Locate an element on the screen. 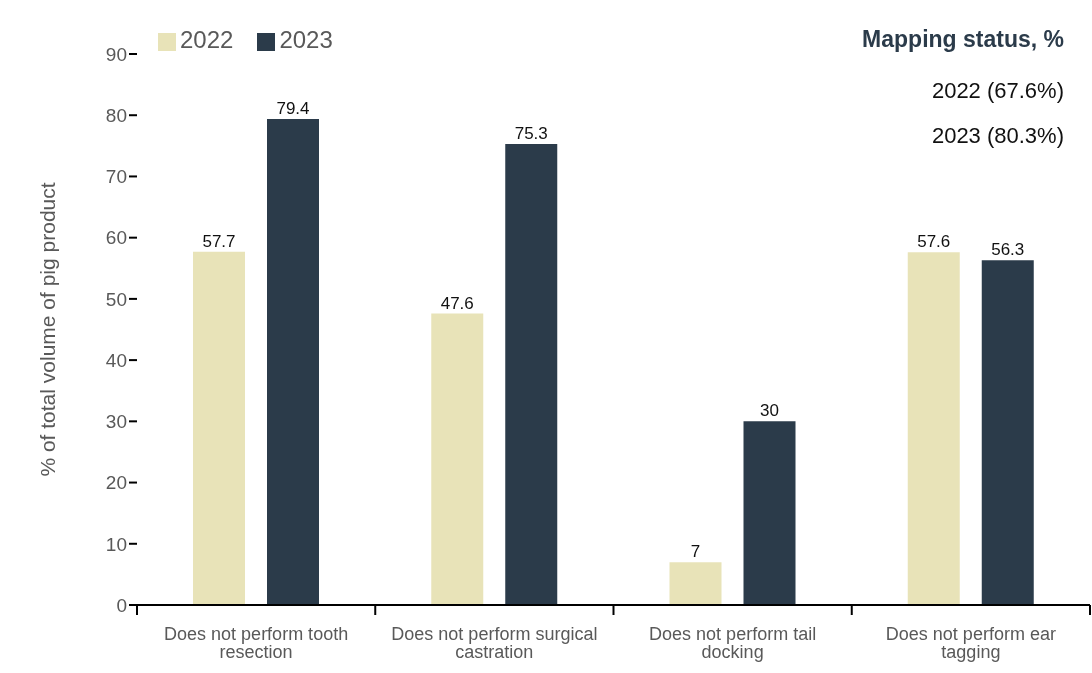 The image size is (1092, 673). y-tick-label: 0 is located at coordinates (121, 605).